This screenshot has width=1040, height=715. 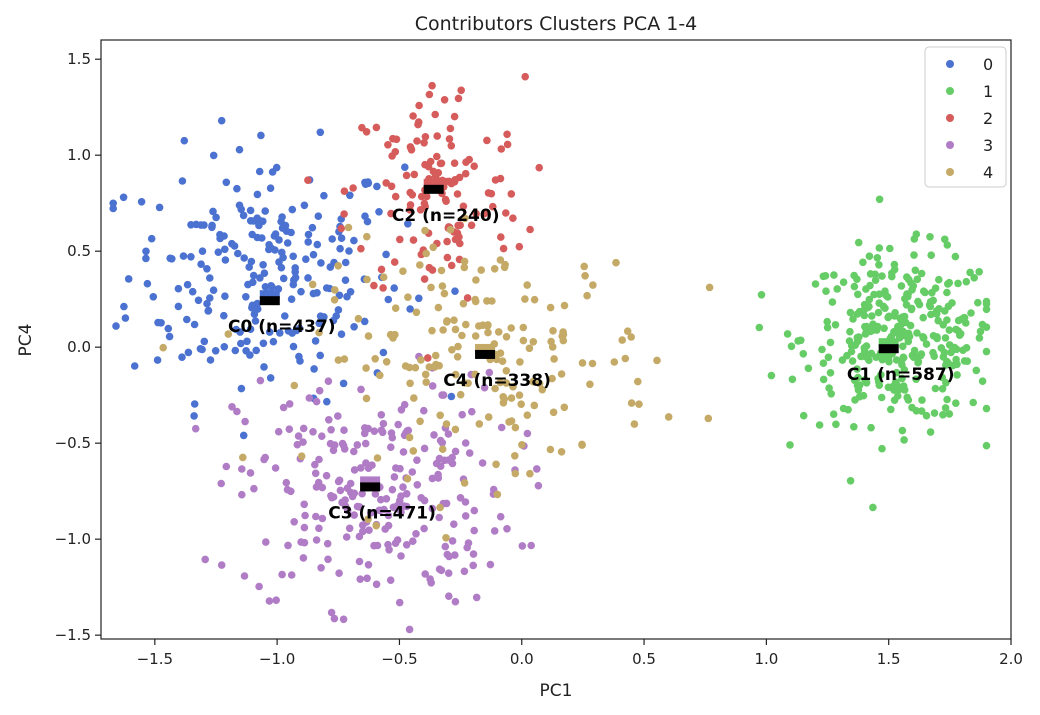 What do you see at coordinates (79, 155) in the screenshot?
I see `y-tick-label: 1.0` at bounding box center [79, 155].